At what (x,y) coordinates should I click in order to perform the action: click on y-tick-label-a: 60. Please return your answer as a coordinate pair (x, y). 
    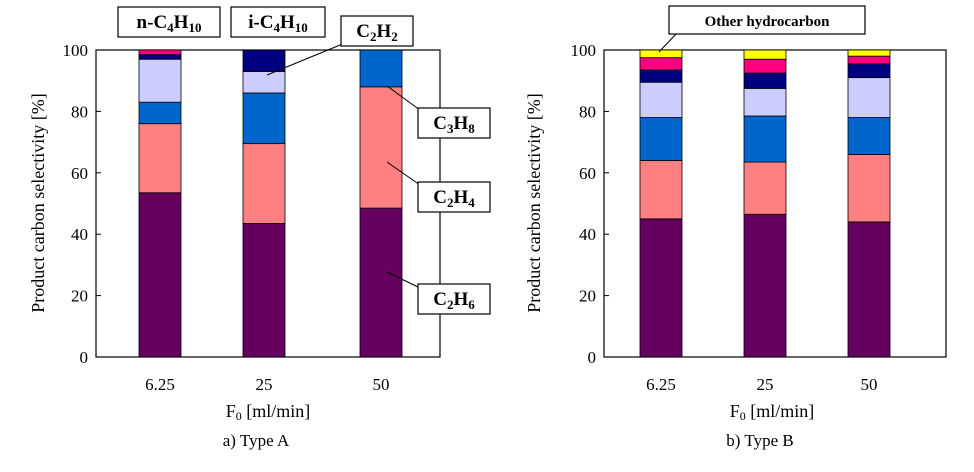
    Looking at the image, I should click on (79, 173).